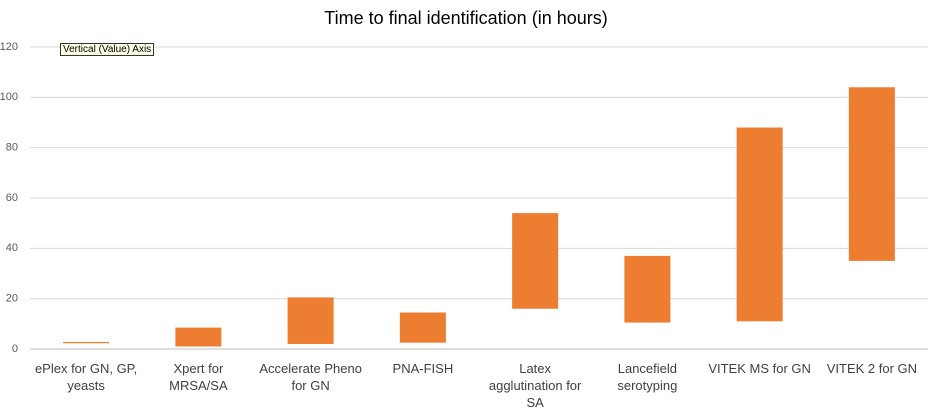  Describe the element at coordinates (310, 377) in the screenshot. I see `x-tick-label: Accelerate Pheno for GN` at that location.